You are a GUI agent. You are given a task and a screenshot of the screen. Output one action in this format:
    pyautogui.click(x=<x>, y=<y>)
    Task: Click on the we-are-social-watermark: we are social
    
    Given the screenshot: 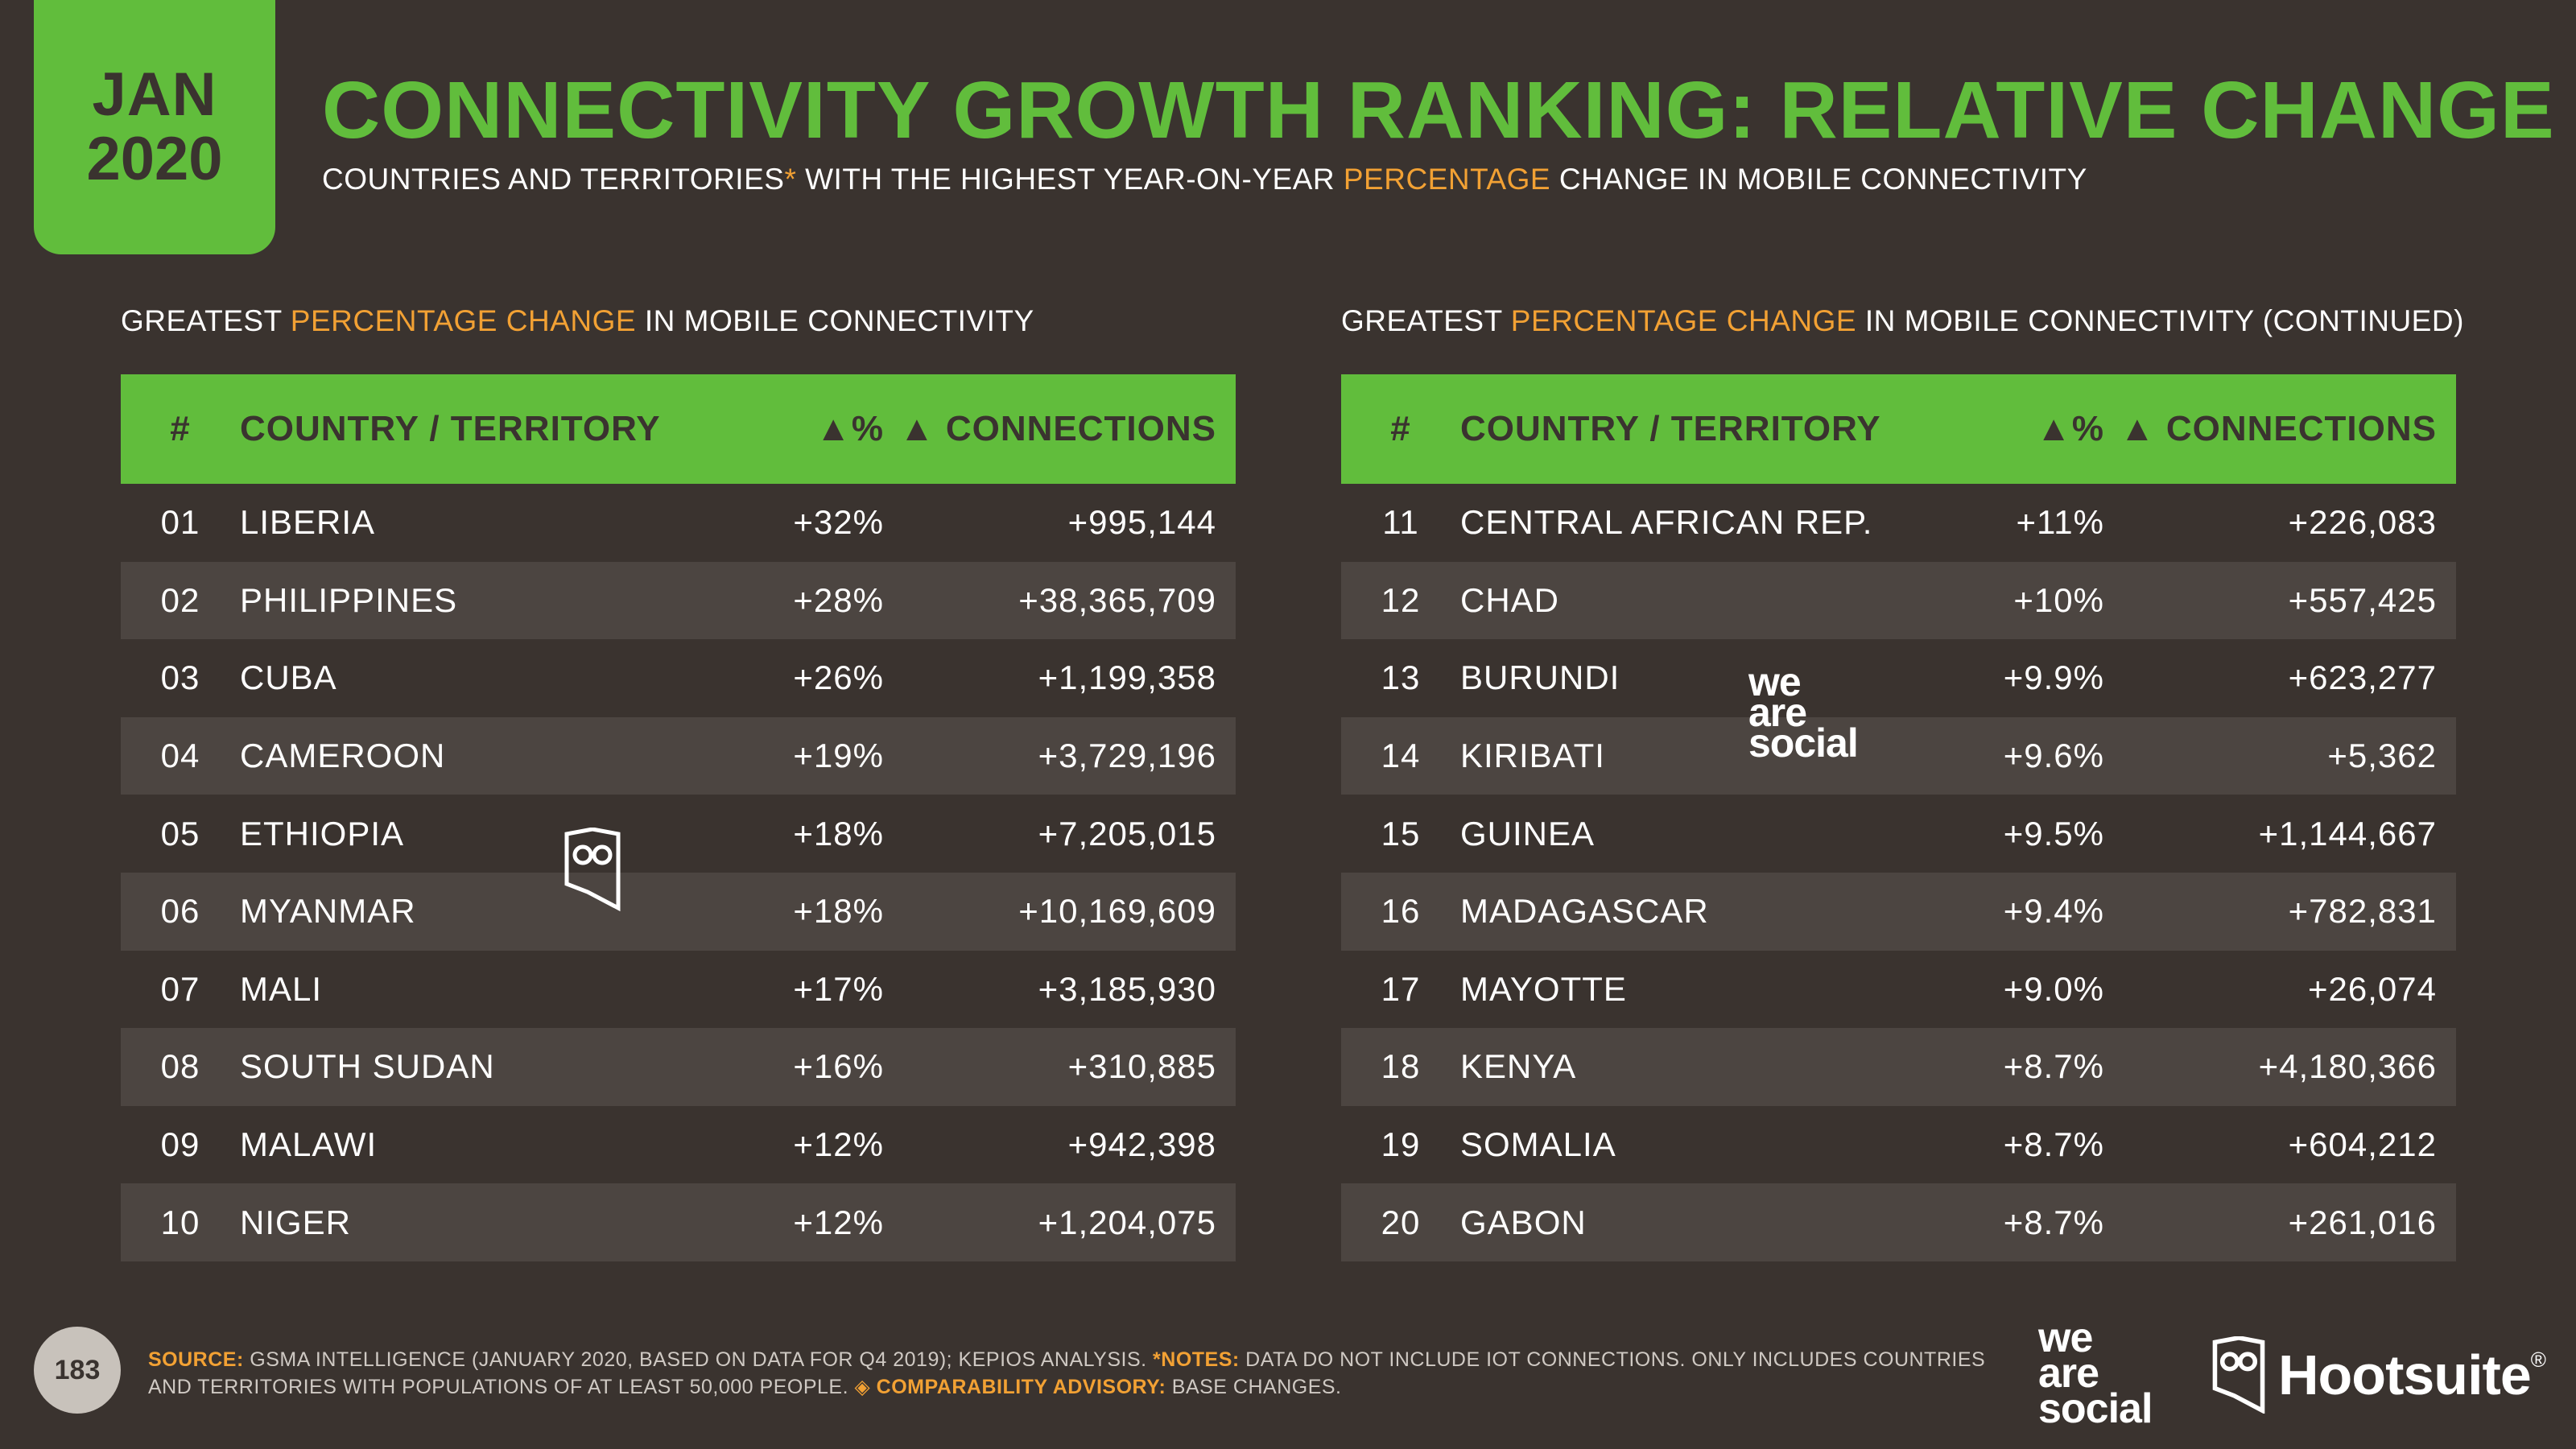 What is the action you would take?
    pyautogui.click(x=1803, y=712)
    